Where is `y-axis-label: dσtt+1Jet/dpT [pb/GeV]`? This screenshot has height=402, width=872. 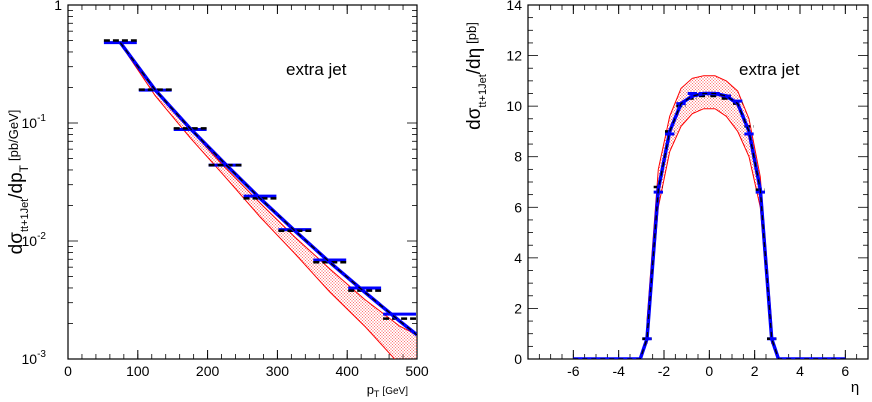 y-axis-label: dσtt+1Jet/dpT [pb/GeV] is located at coordinates (18, 182).